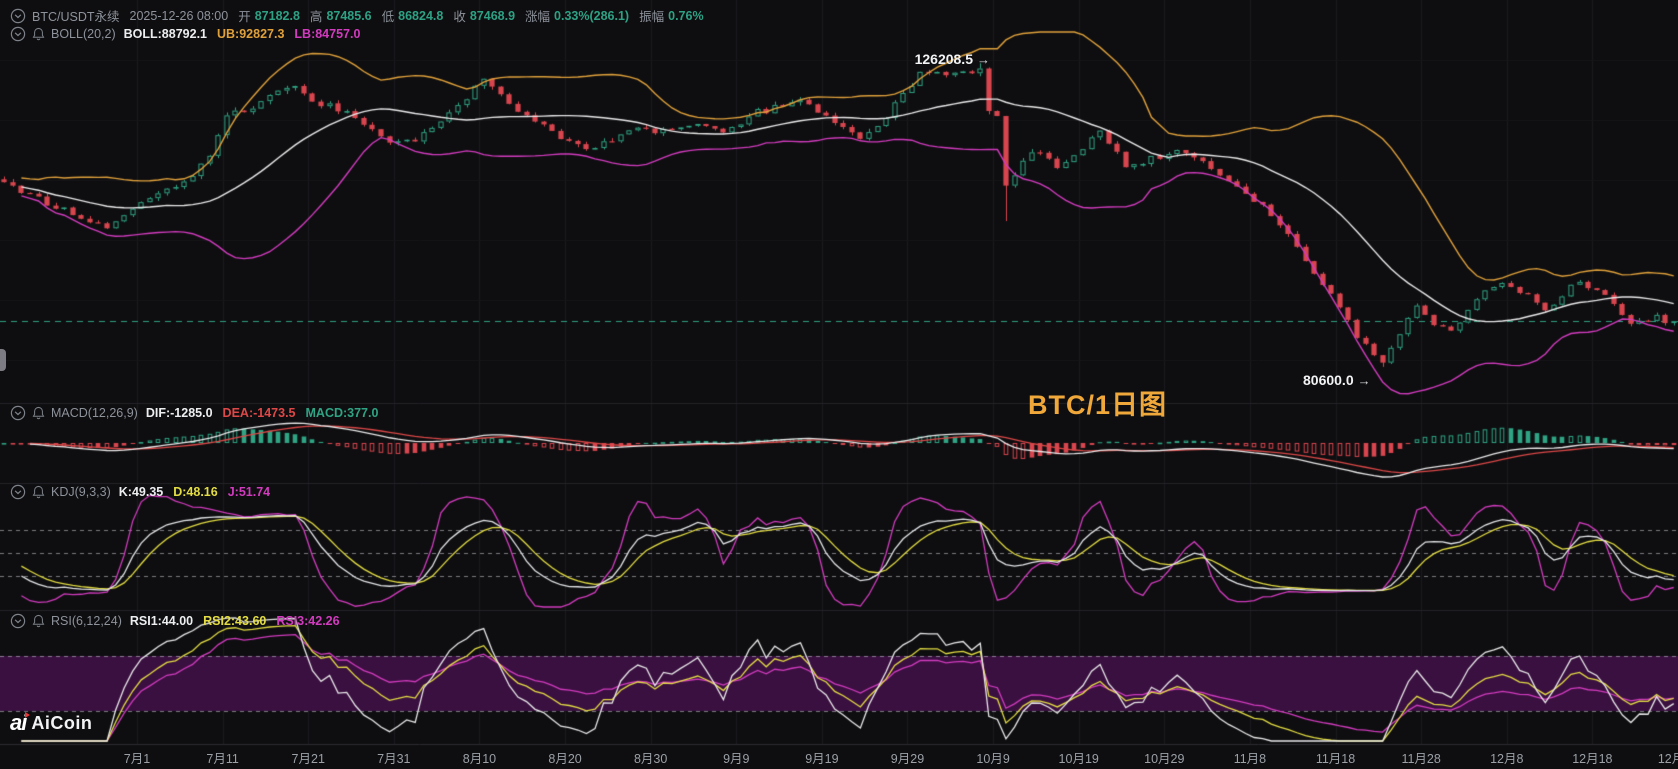 This screenshot has height=769, width=1678. I want to click on x-axis-label: 10月29, so click(1164, 759).